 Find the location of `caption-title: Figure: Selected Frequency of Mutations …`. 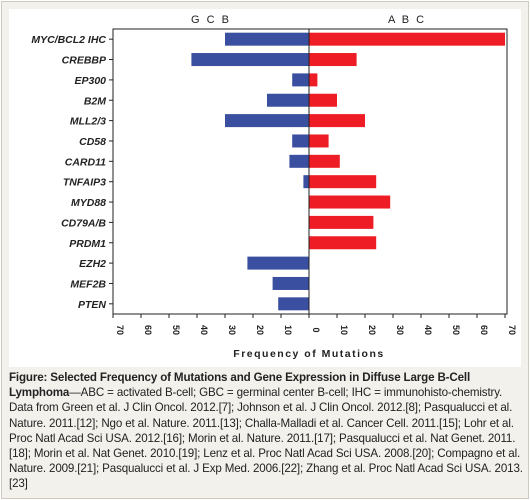

caption-title: Figure: Selected Frequency of Mutations … is located at coordinates (240, 385).